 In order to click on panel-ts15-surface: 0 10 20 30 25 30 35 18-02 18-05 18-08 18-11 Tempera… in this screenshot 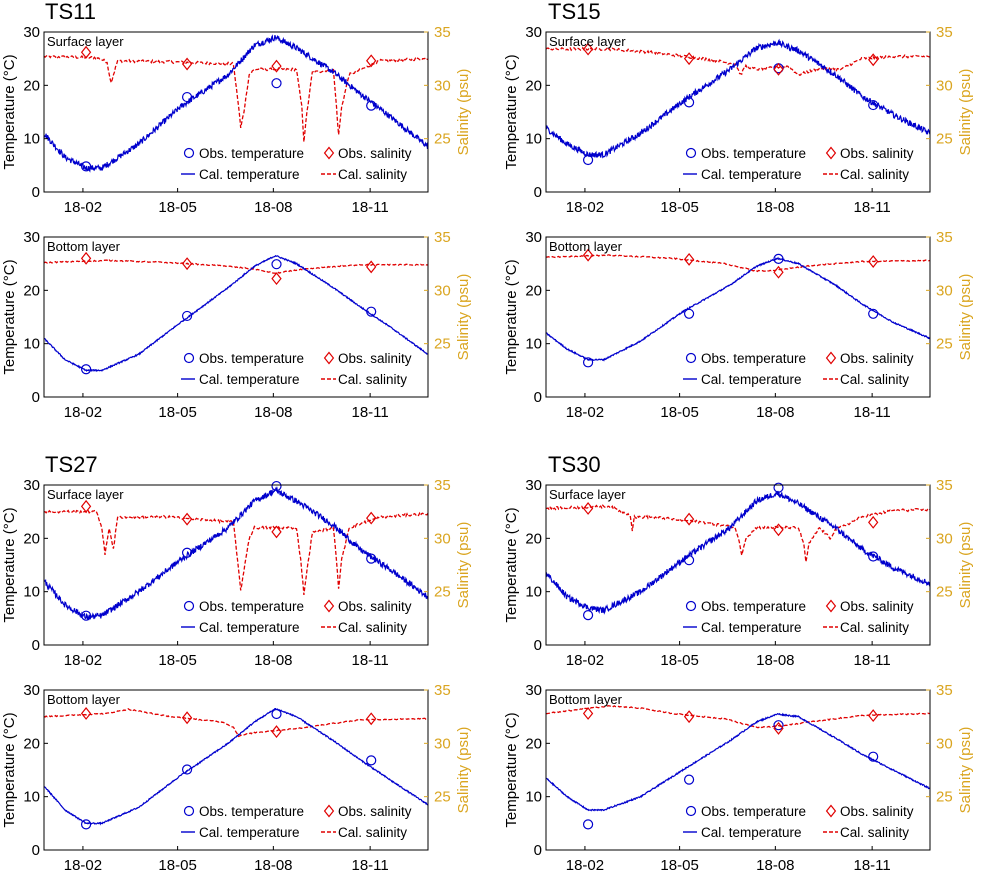, I will do `click(738, 120)`.